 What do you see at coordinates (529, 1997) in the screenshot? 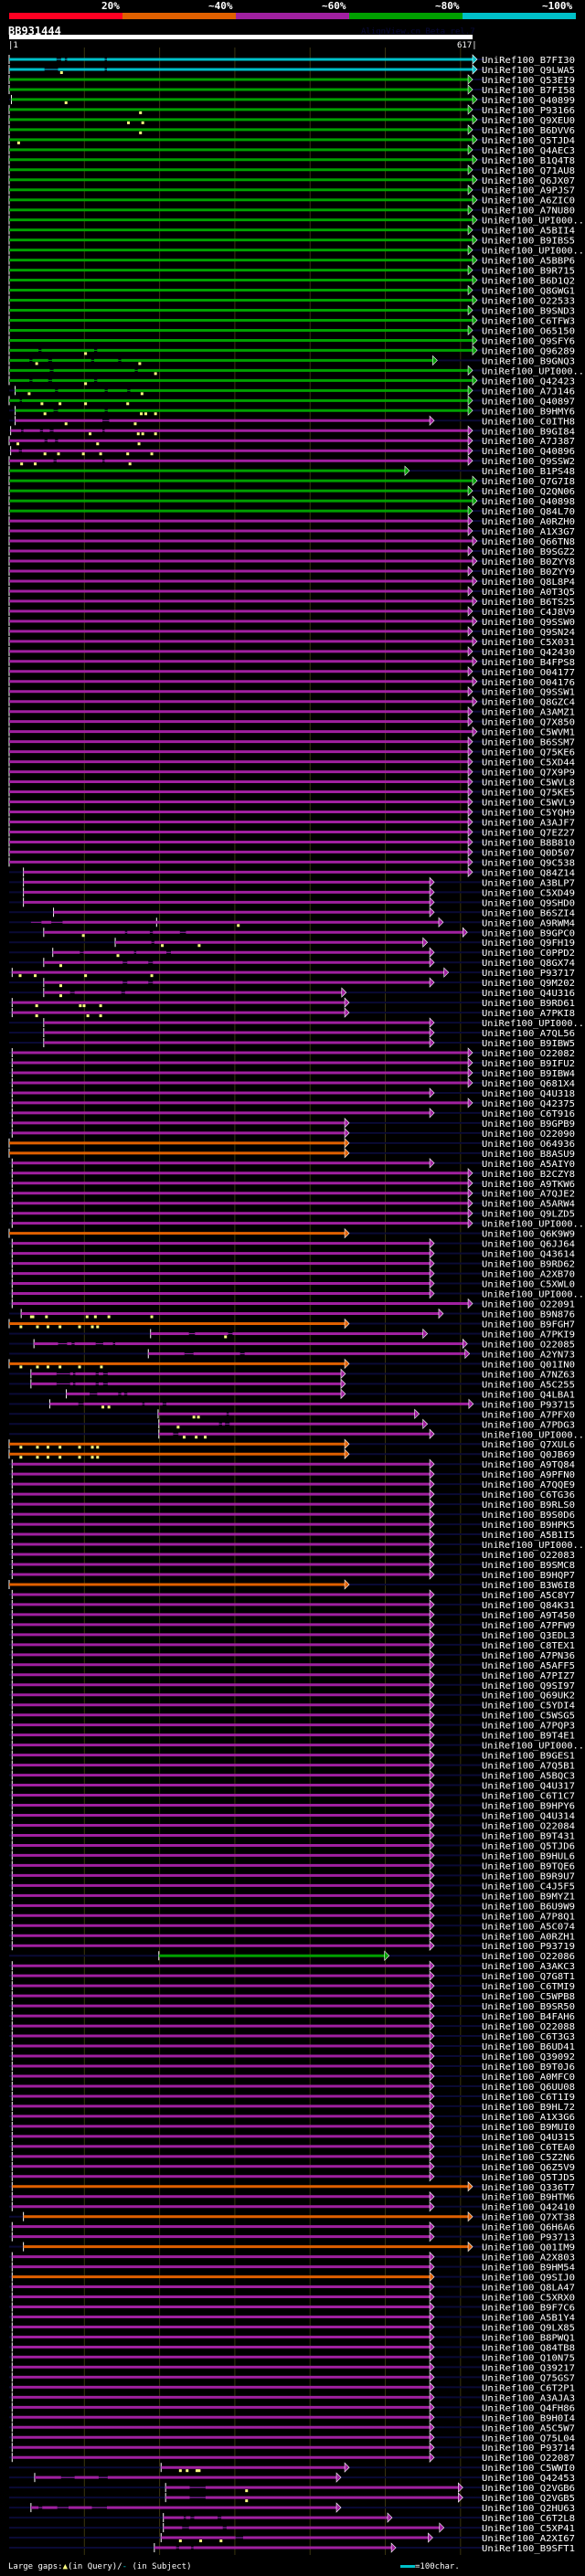
I see `hit-label: UniRef100_C5WPB8` at bounding box center [529, 1997].